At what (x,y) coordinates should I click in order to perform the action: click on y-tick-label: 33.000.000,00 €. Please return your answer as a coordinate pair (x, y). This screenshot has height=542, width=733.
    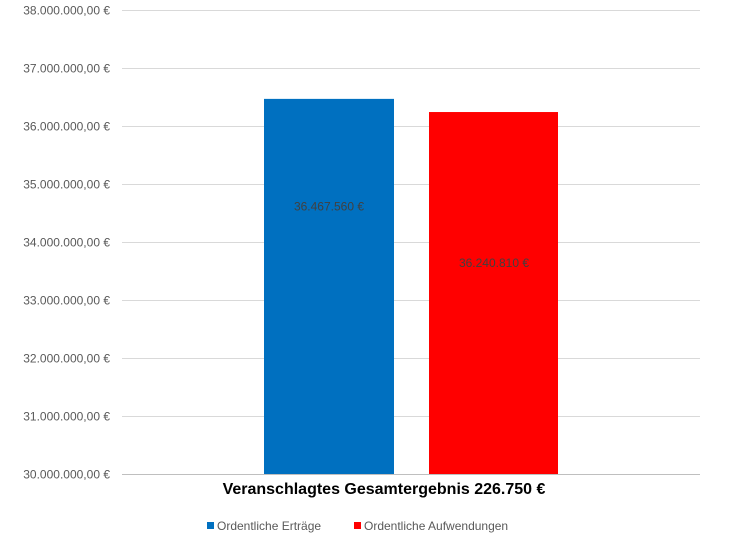
    Looking at the image, I should click on (66, 301).